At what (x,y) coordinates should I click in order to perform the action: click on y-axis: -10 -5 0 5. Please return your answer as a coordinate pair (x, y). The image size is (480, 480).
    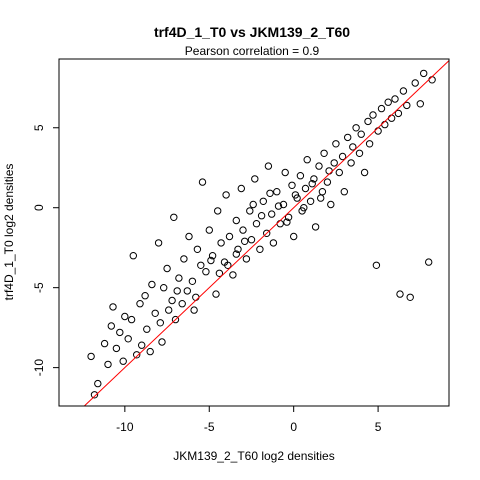
    Looking at the image, I should click on (46, 250).